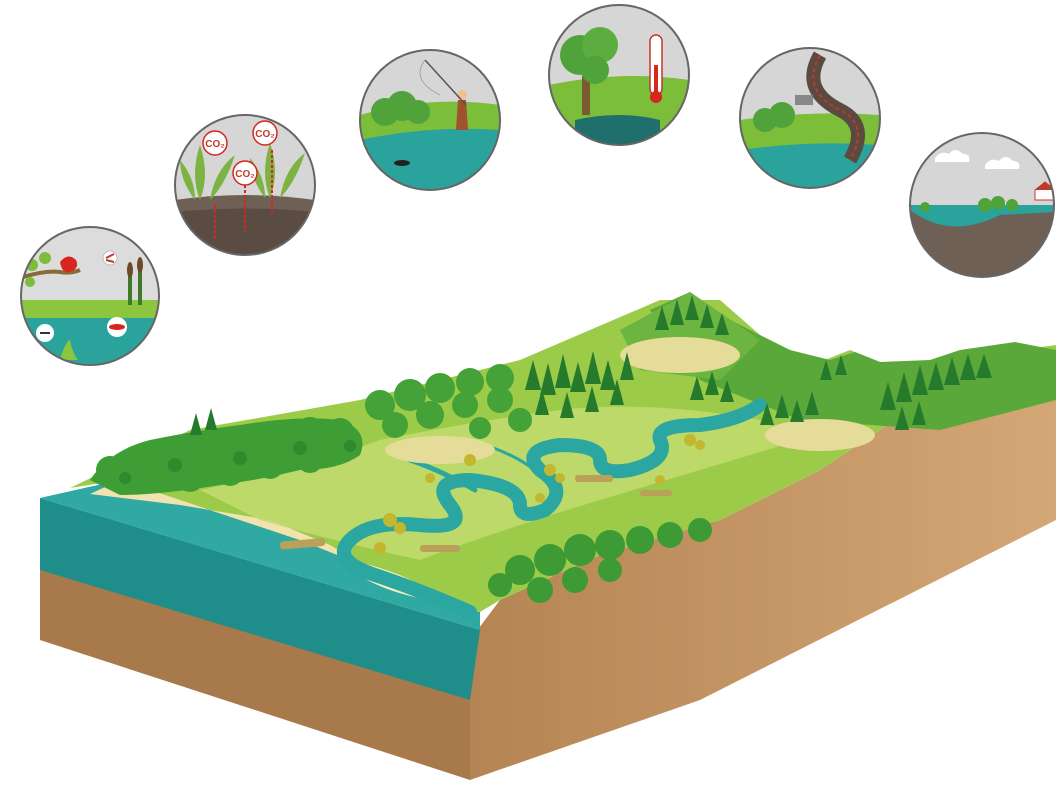 The width and height of the screenshot is (1056, 788). What do you see at coordinates (619, 75) in the screenshot?
I see `thermometer-shade-icon` at bounding box center [619, 75].